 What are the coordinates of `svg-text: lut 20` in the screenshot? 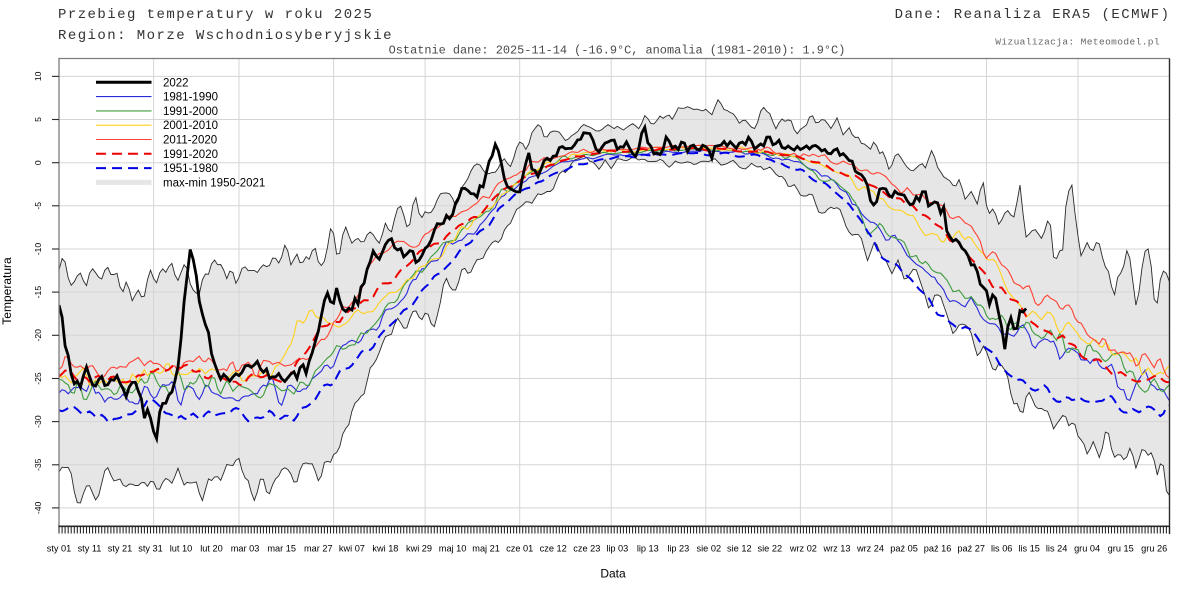 It's located at (211, 549).